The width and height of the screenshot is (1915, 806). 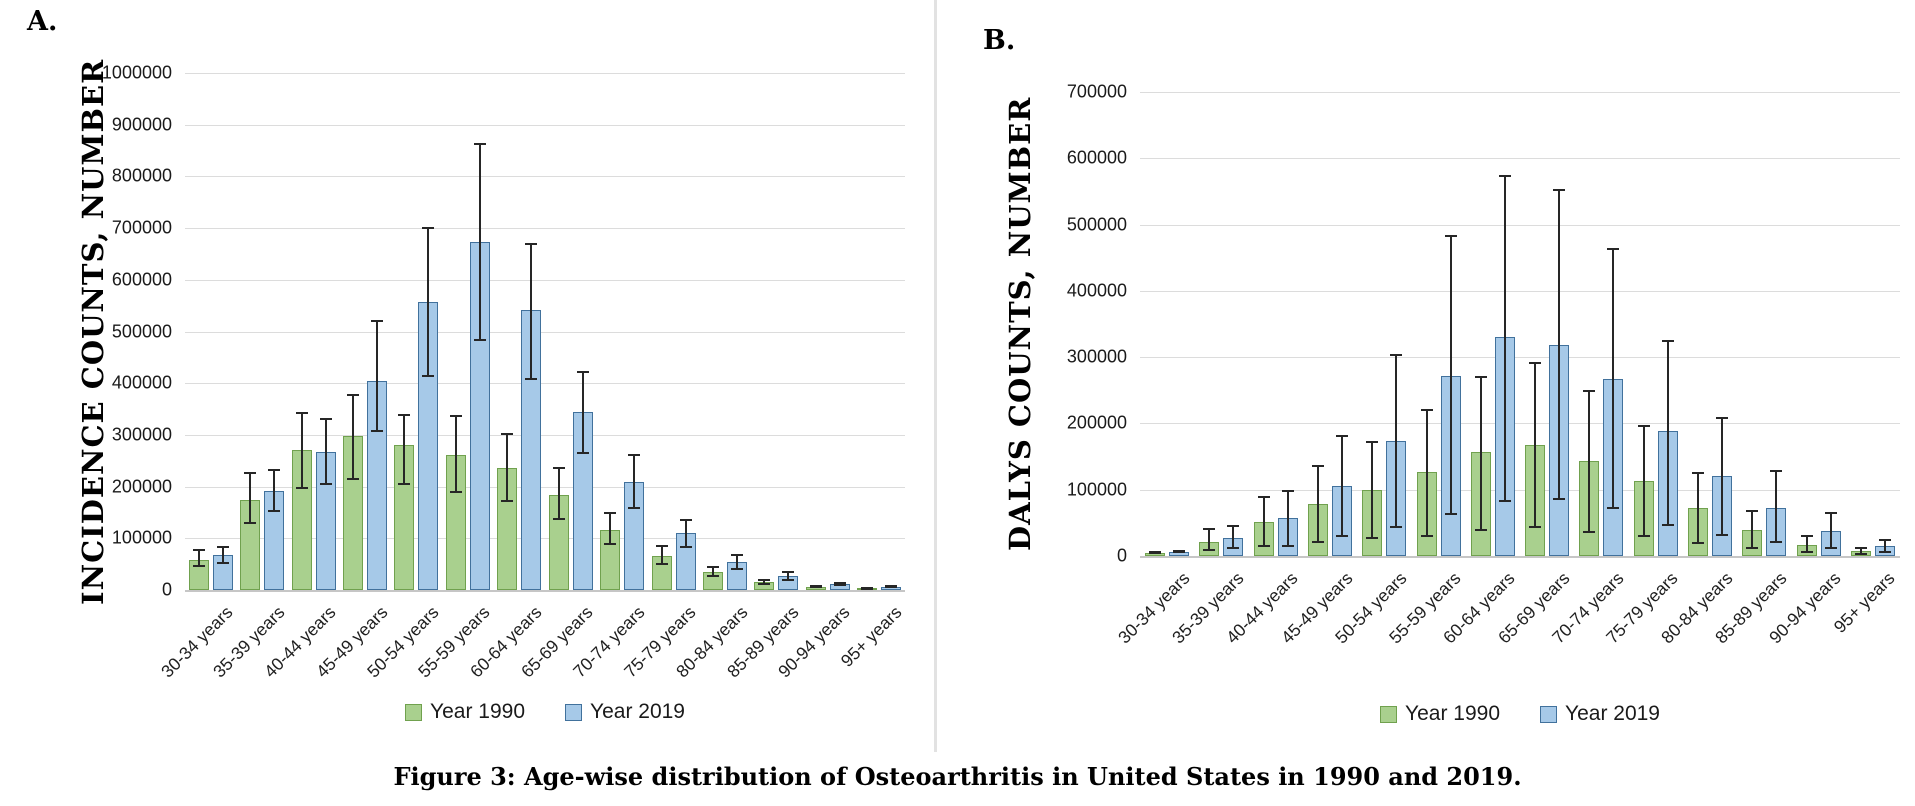 I want to click on bar-group-55-59-years: 55-59 years, so click(x=1425, y=369).